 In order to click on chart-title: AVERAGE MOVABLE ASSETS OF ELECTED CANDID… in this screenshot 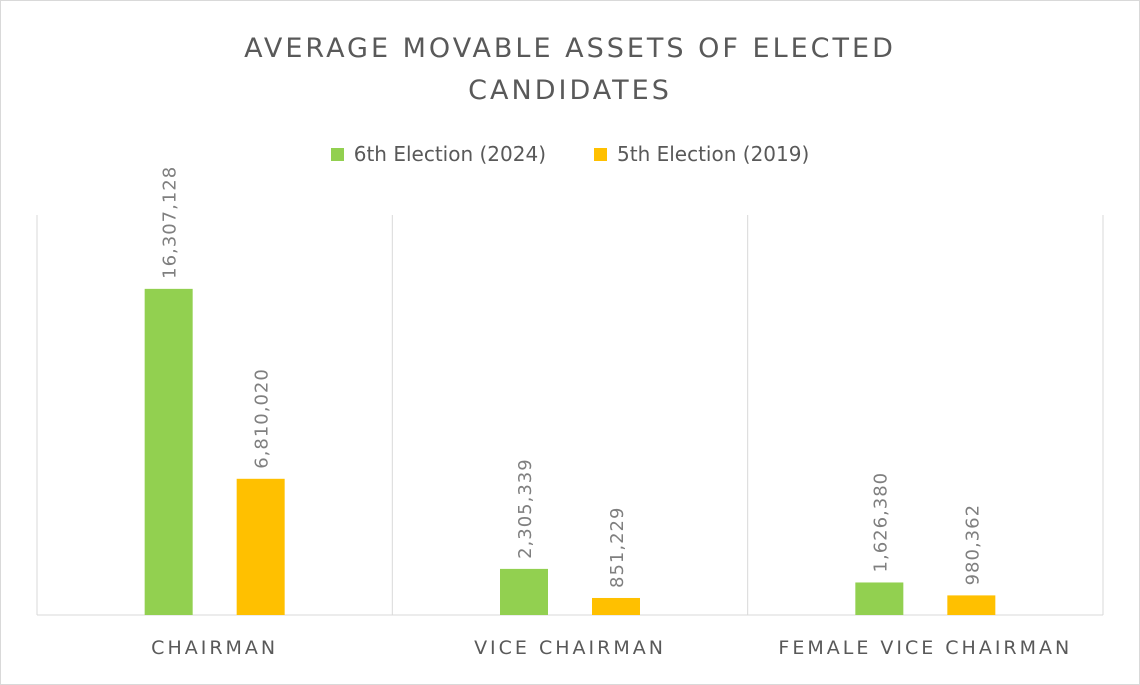, I will do `click(570, 70)`.